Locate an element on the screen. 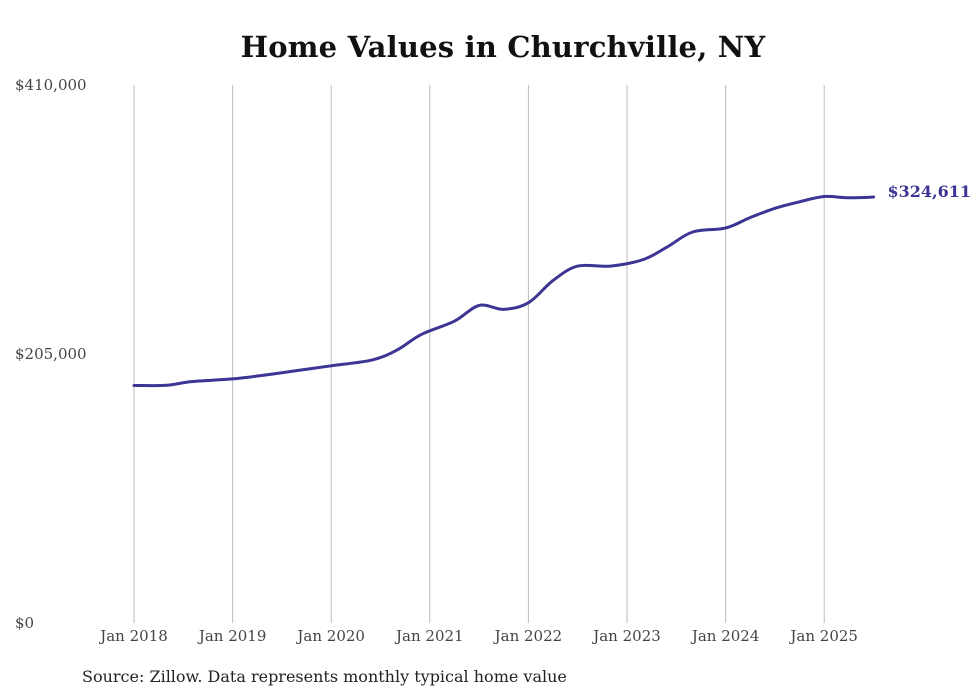 Image resolution: width=980 pixels, height=699 pixels. x-tick-label: Jan 2018 is located at coordinates (133, 636).